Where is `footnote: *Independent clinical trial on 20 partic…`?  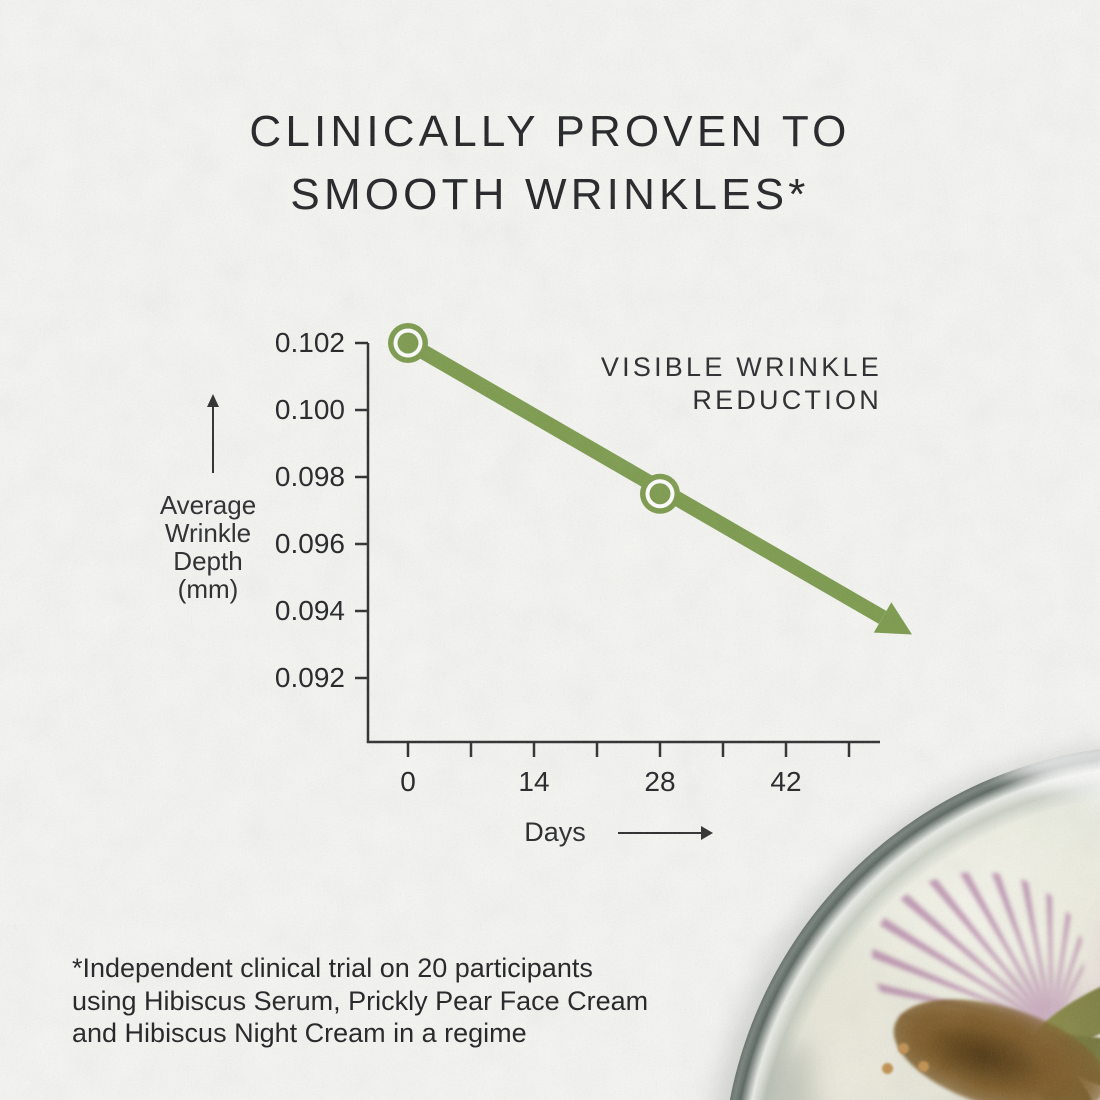
footnote: *Independent clinical trial on 20 partic… is located at coordinates (360, 1001).